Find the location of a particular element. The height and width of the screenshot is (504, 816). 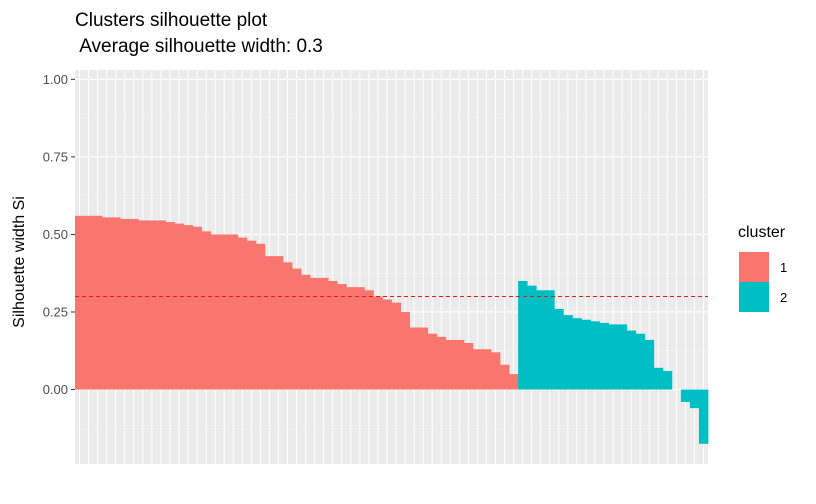

y-tick-label: 0.75 is located at coordinates (55, 156).